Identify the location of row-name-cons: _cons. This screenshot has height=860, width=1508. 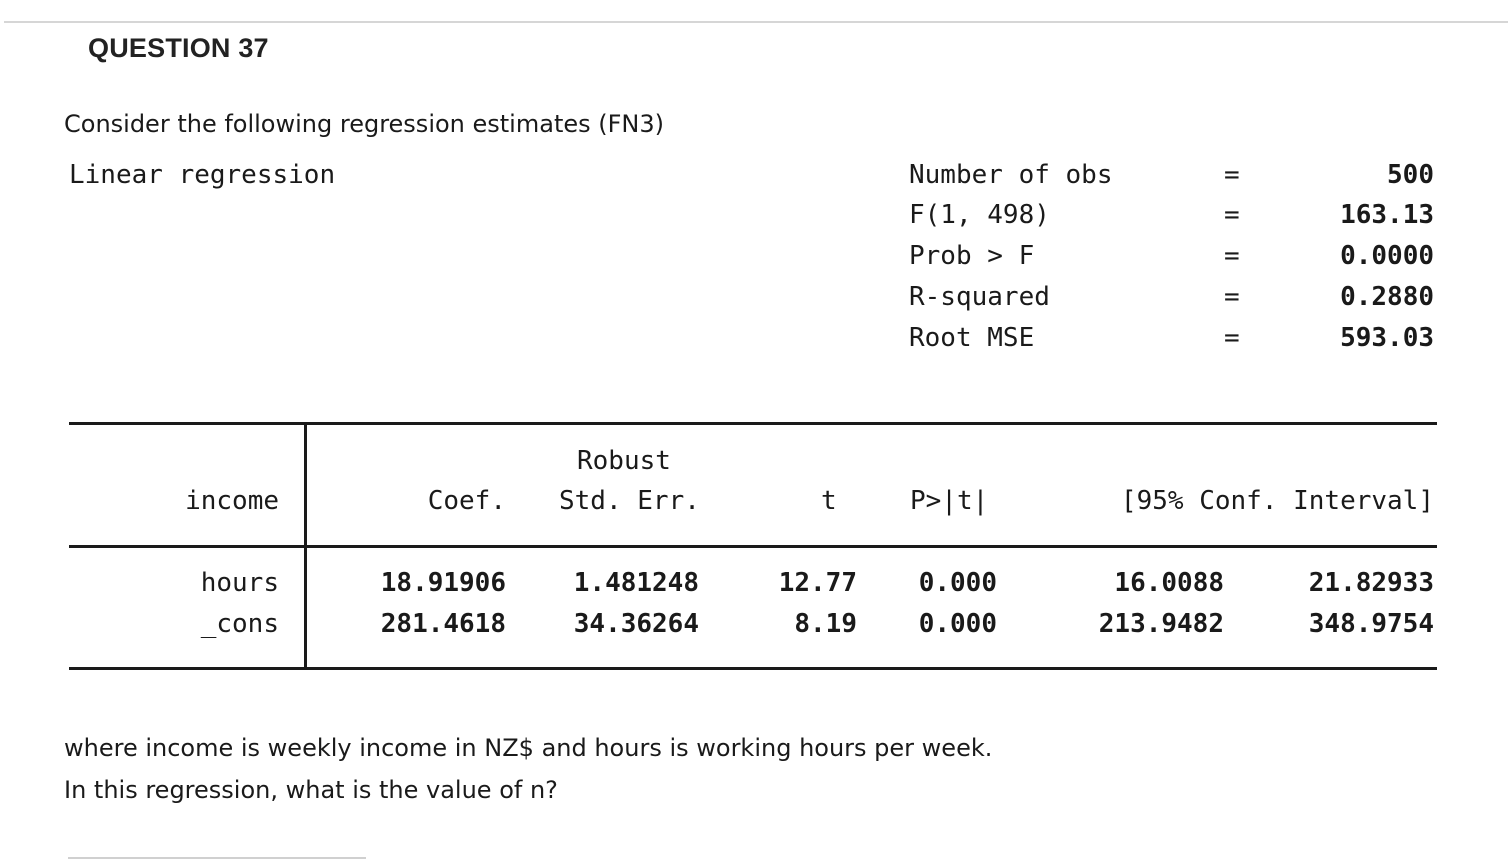
(239, 624).